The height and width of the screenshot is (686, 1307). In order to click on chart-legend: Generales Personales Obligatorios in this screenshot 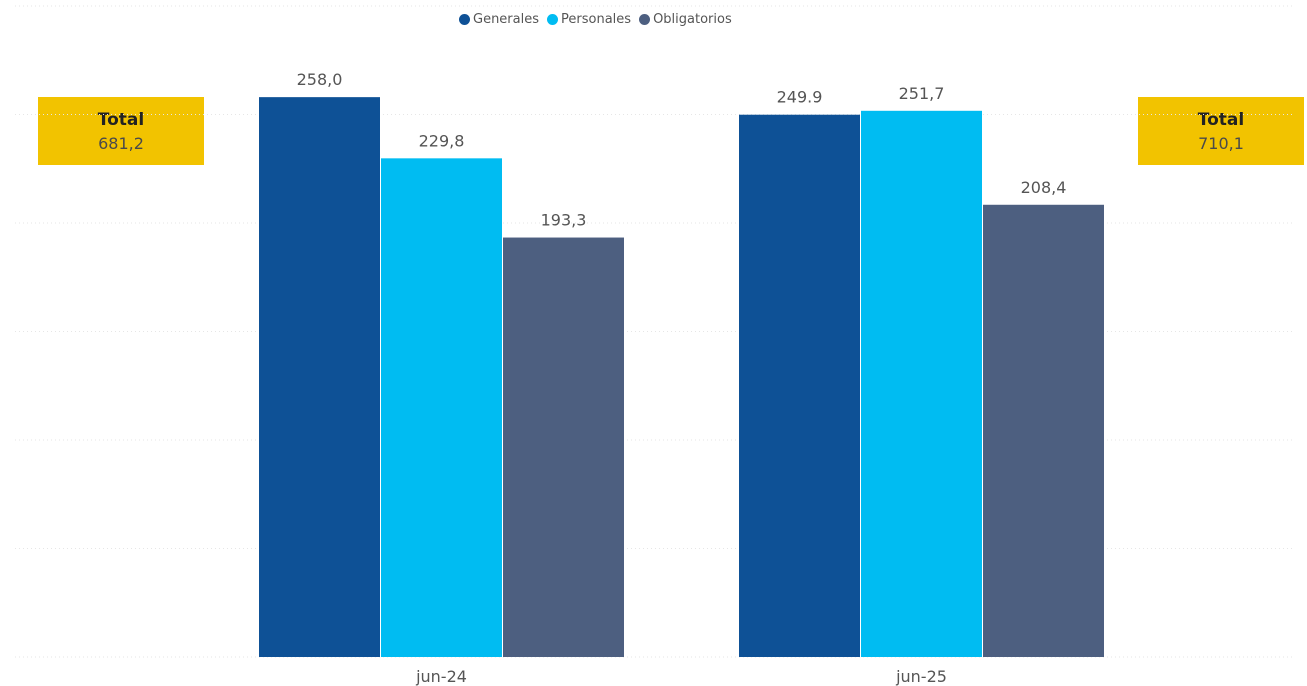, I will do `click(597, 19)`.